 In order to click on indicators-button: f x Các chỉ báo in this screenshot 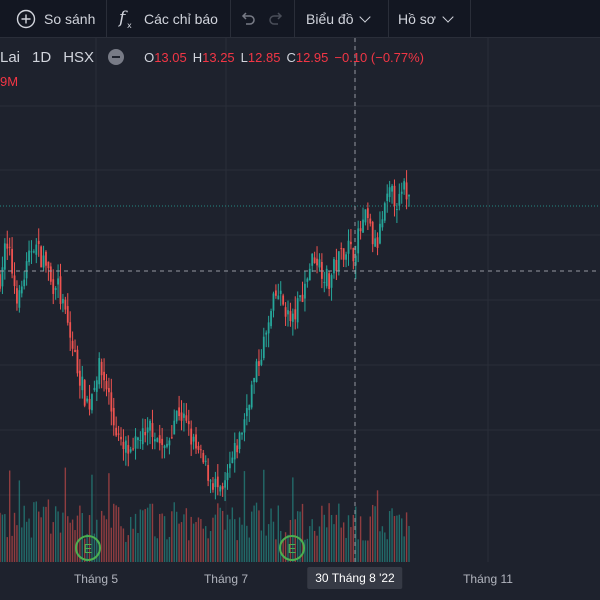, I will do `click(168, 19)`.